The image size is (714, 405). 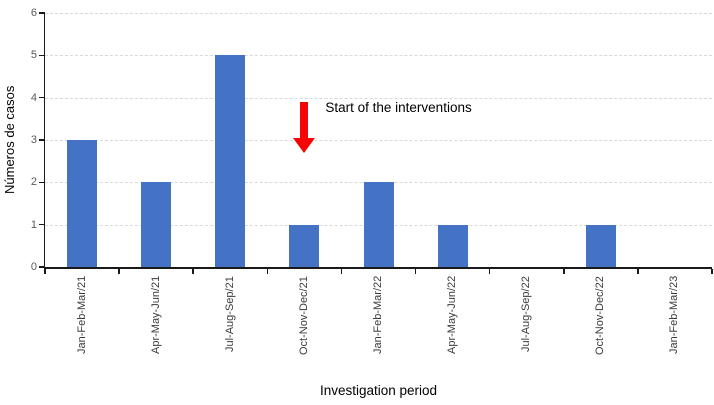 I want to click on y-tick-label: 0, so click(x=33, y=267).